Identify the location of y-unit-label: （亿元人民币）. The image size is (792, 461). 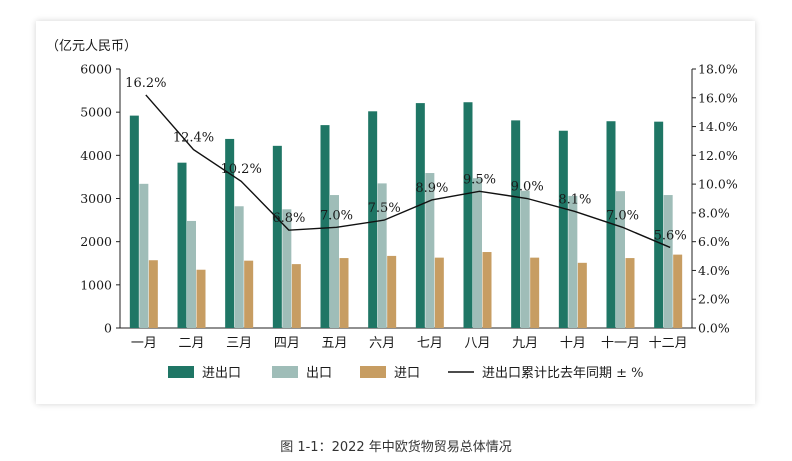
(91, 46).